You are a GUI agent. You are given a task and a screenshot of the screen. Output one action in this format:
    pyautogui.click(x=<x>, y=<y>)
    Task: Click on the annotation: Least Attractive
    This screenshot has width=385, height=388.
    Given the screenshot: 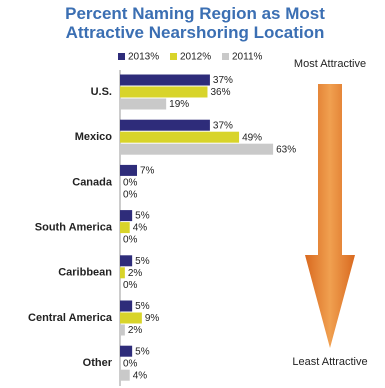 What is the action you would take?
    pyautogui.click(x=330, y=362)
    